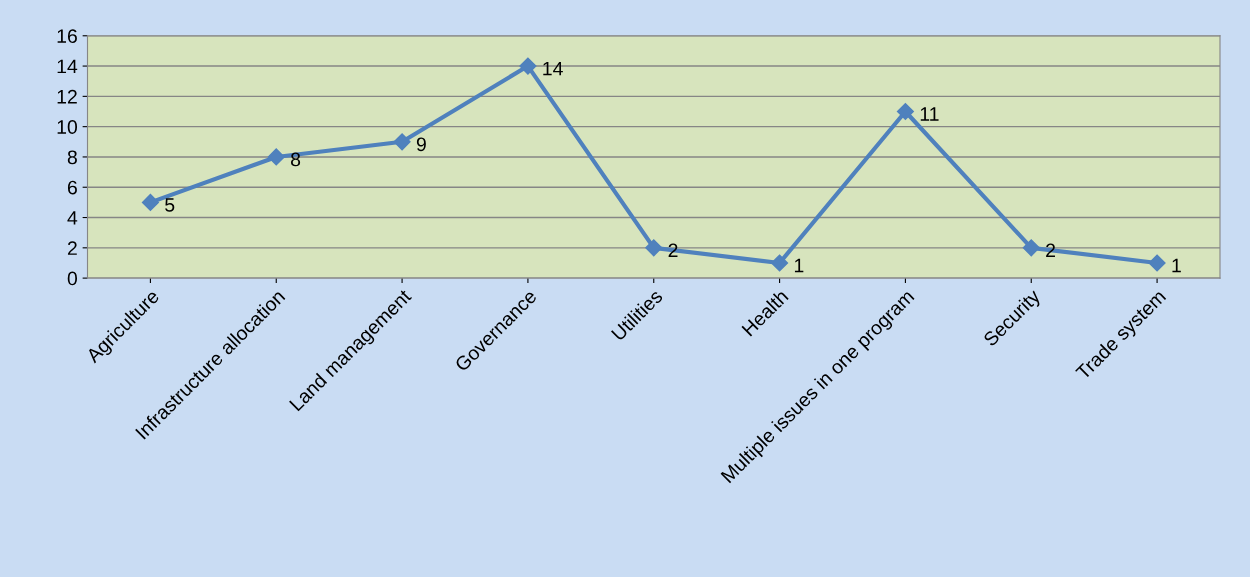 The image size is (1250, 577). I want to click on y-tick-label: 12, so click(67, 96).